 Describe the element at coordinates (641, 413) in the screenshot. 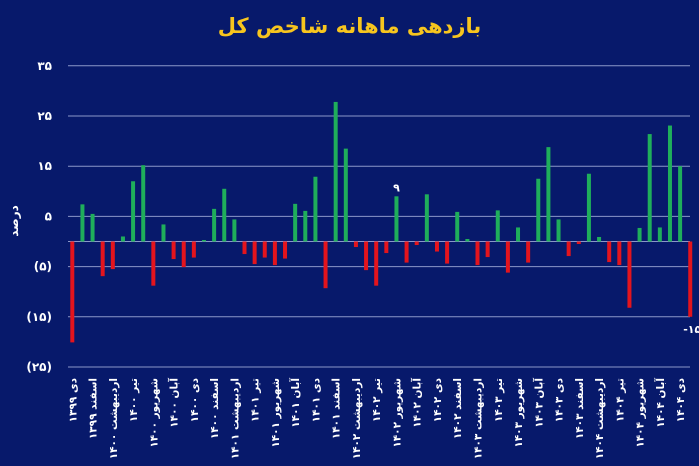

I see `x-tick-label: شهریور ۱۴۰۴` at that location.